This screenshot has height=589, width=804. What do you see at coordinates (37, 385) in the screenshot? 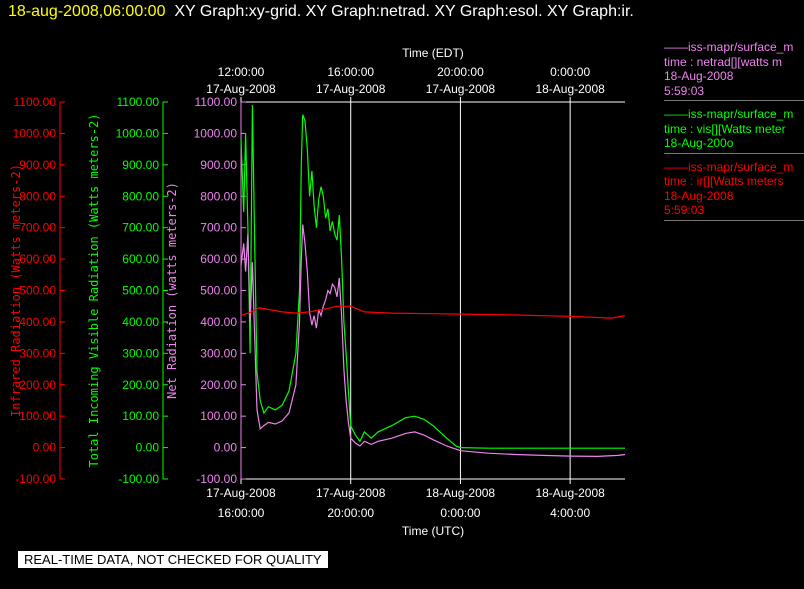
I see `y-tick-label-ir: 200.00` at bounding box center [37, 385].